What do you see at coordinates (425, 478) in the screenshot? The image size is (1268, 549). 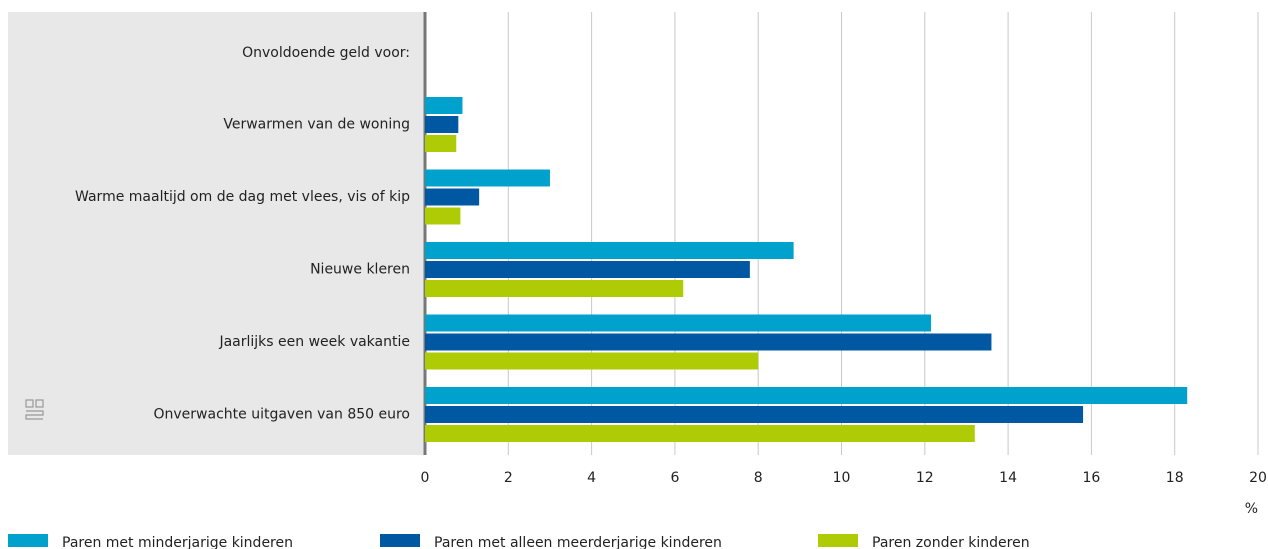 I see `x-tick-label: 0` at bounding box center [425, 478].